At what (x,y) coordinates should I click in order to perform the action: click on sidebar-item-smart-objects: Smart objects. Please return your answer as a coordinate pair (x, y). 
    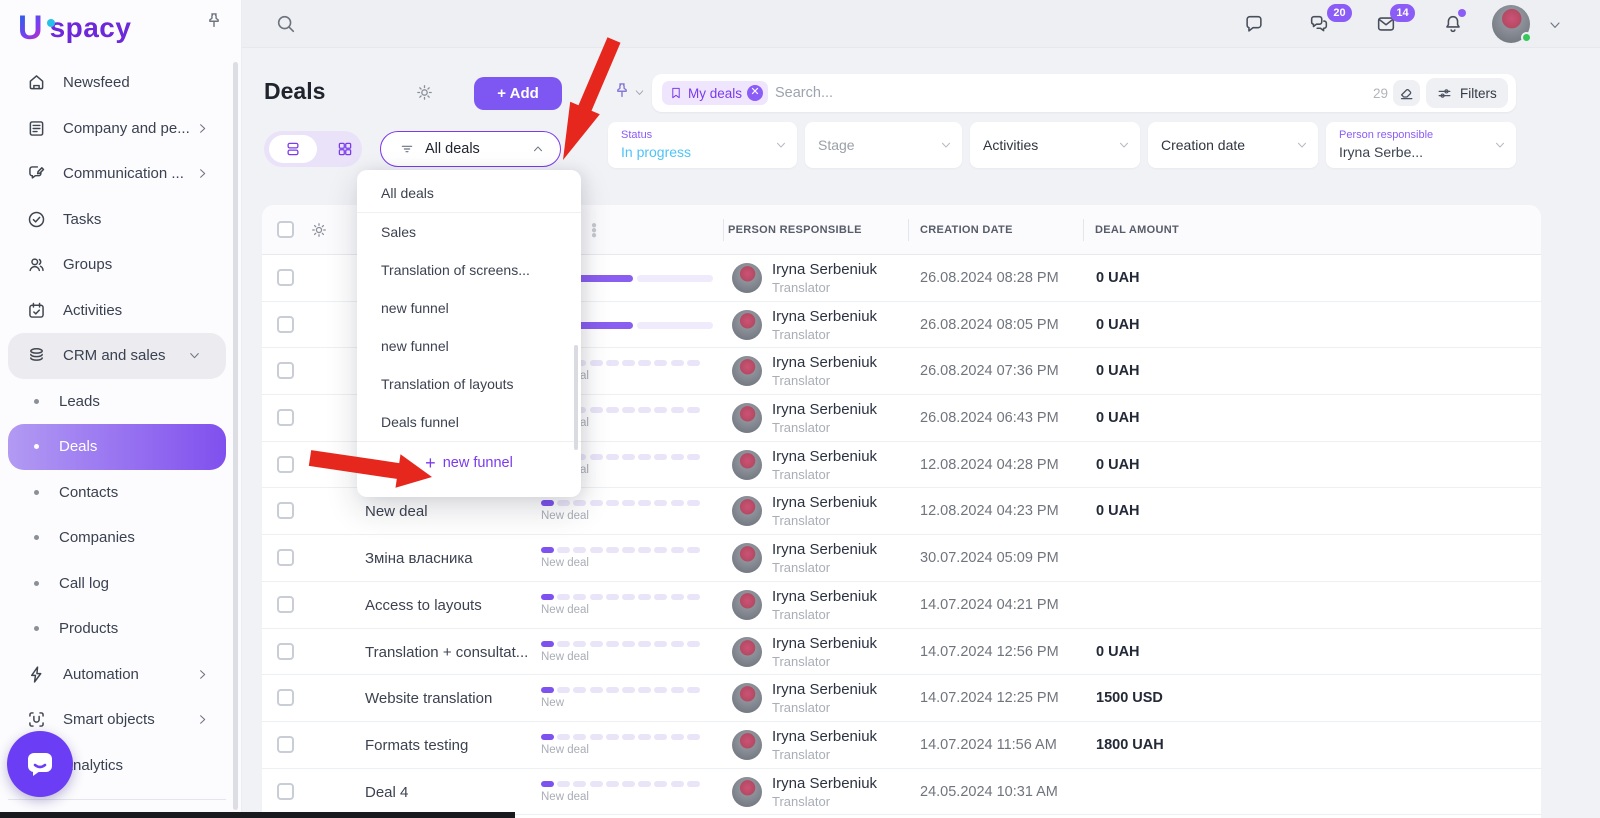
    Looking at the image, I should click on (117, 720).